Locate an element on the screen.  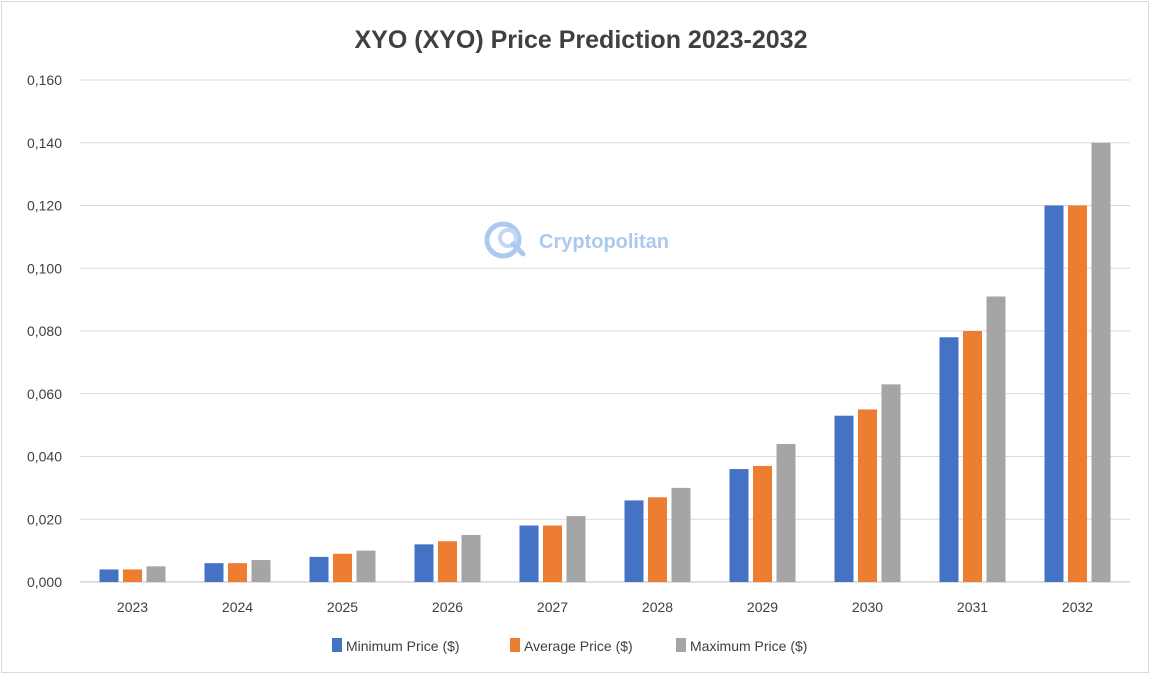
bar-2025-average is located at coordinates (342, 567).